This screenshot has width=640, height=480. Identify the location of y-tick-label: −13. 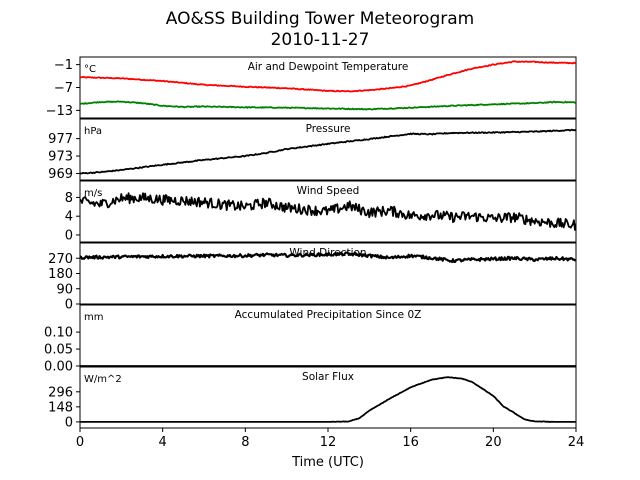
(59, 111).